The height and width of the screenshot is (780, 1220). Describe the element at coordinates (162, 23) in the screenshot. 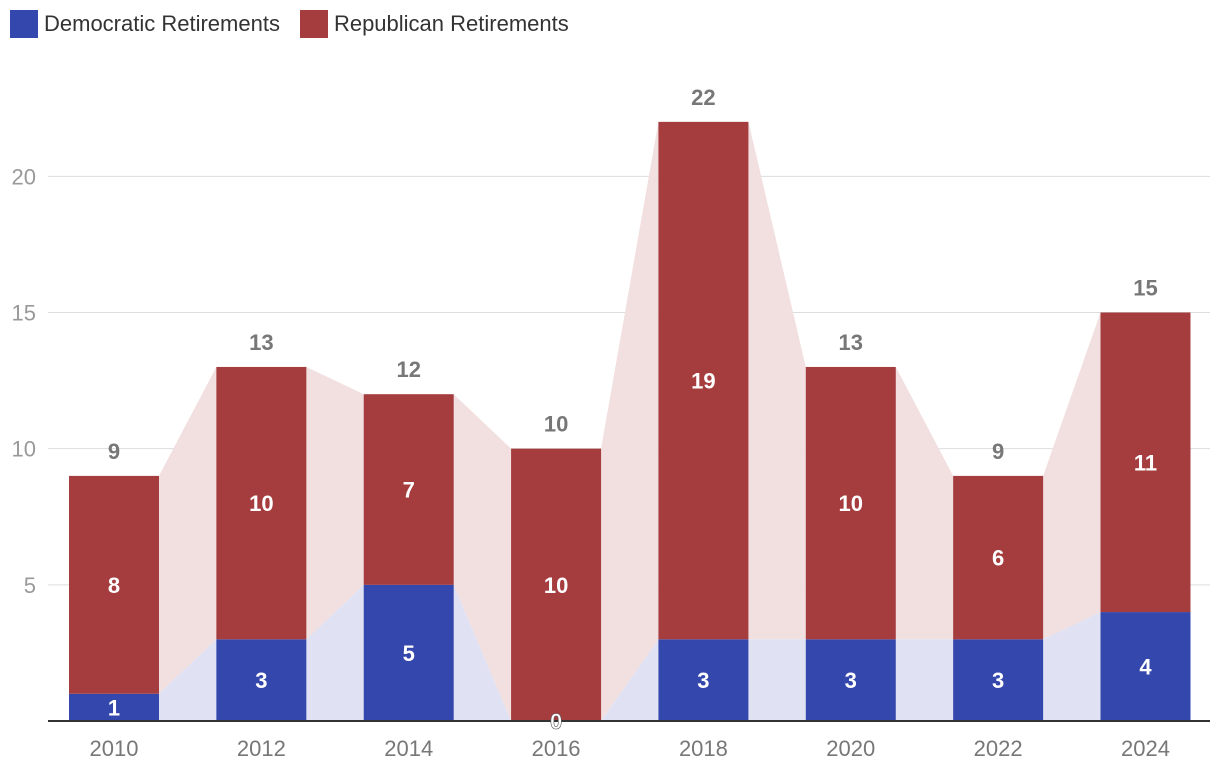

I see `legend-label-democratic: Democratic Retirements` at that location.